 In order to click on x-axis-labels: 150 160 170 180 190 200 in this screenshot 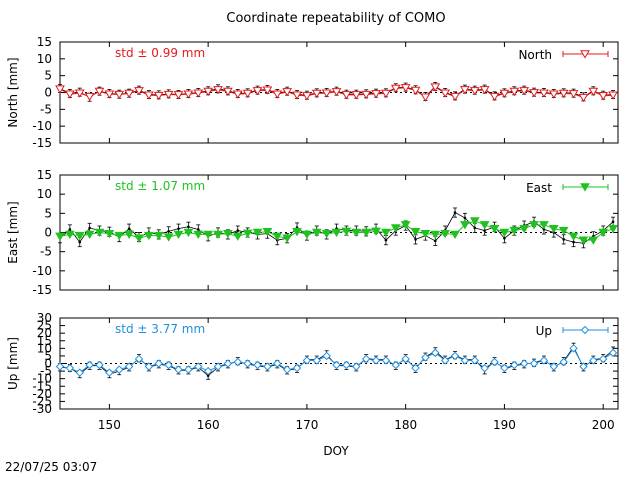, I will do `click(356, 425)`.